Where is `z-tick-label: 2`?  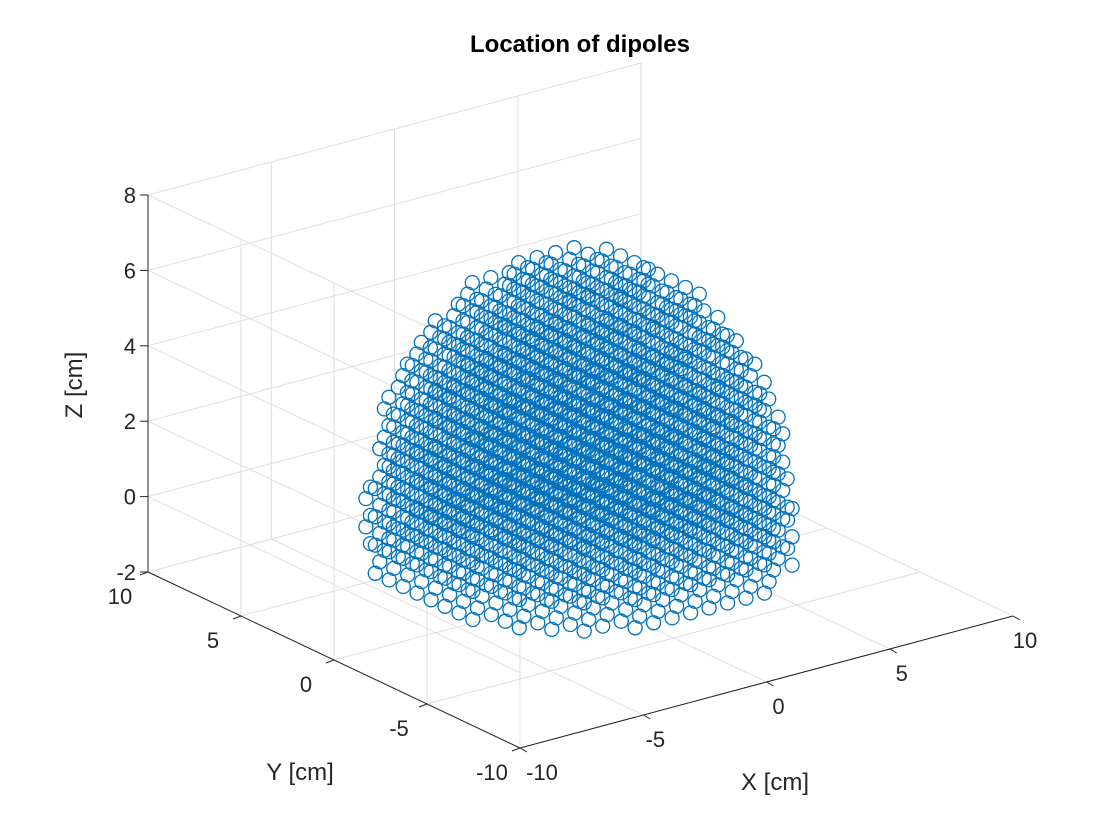
z-tick-label: 2 is located at coordinates (130, 421).